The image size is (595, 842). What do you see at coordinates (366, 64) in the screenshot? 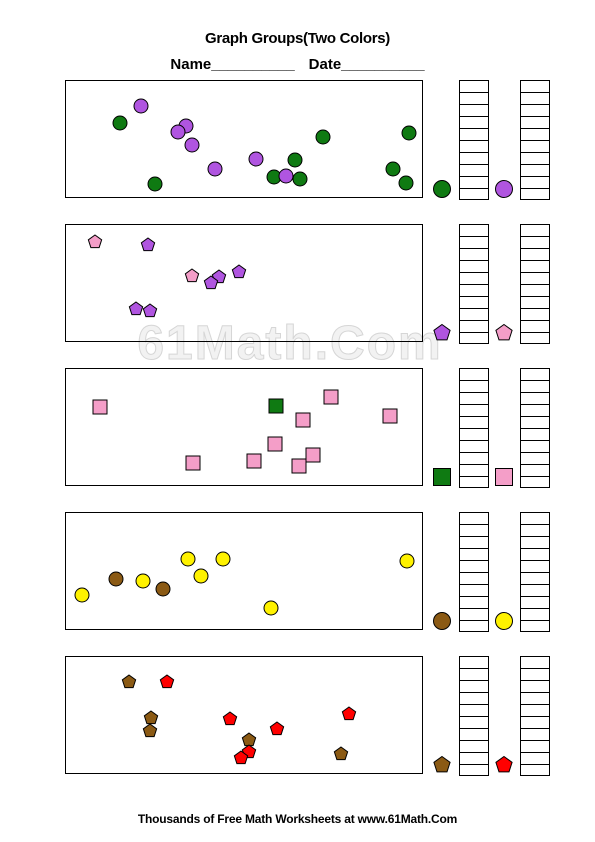
I see `date-field: Date__________` at bounding box center [366, 64].